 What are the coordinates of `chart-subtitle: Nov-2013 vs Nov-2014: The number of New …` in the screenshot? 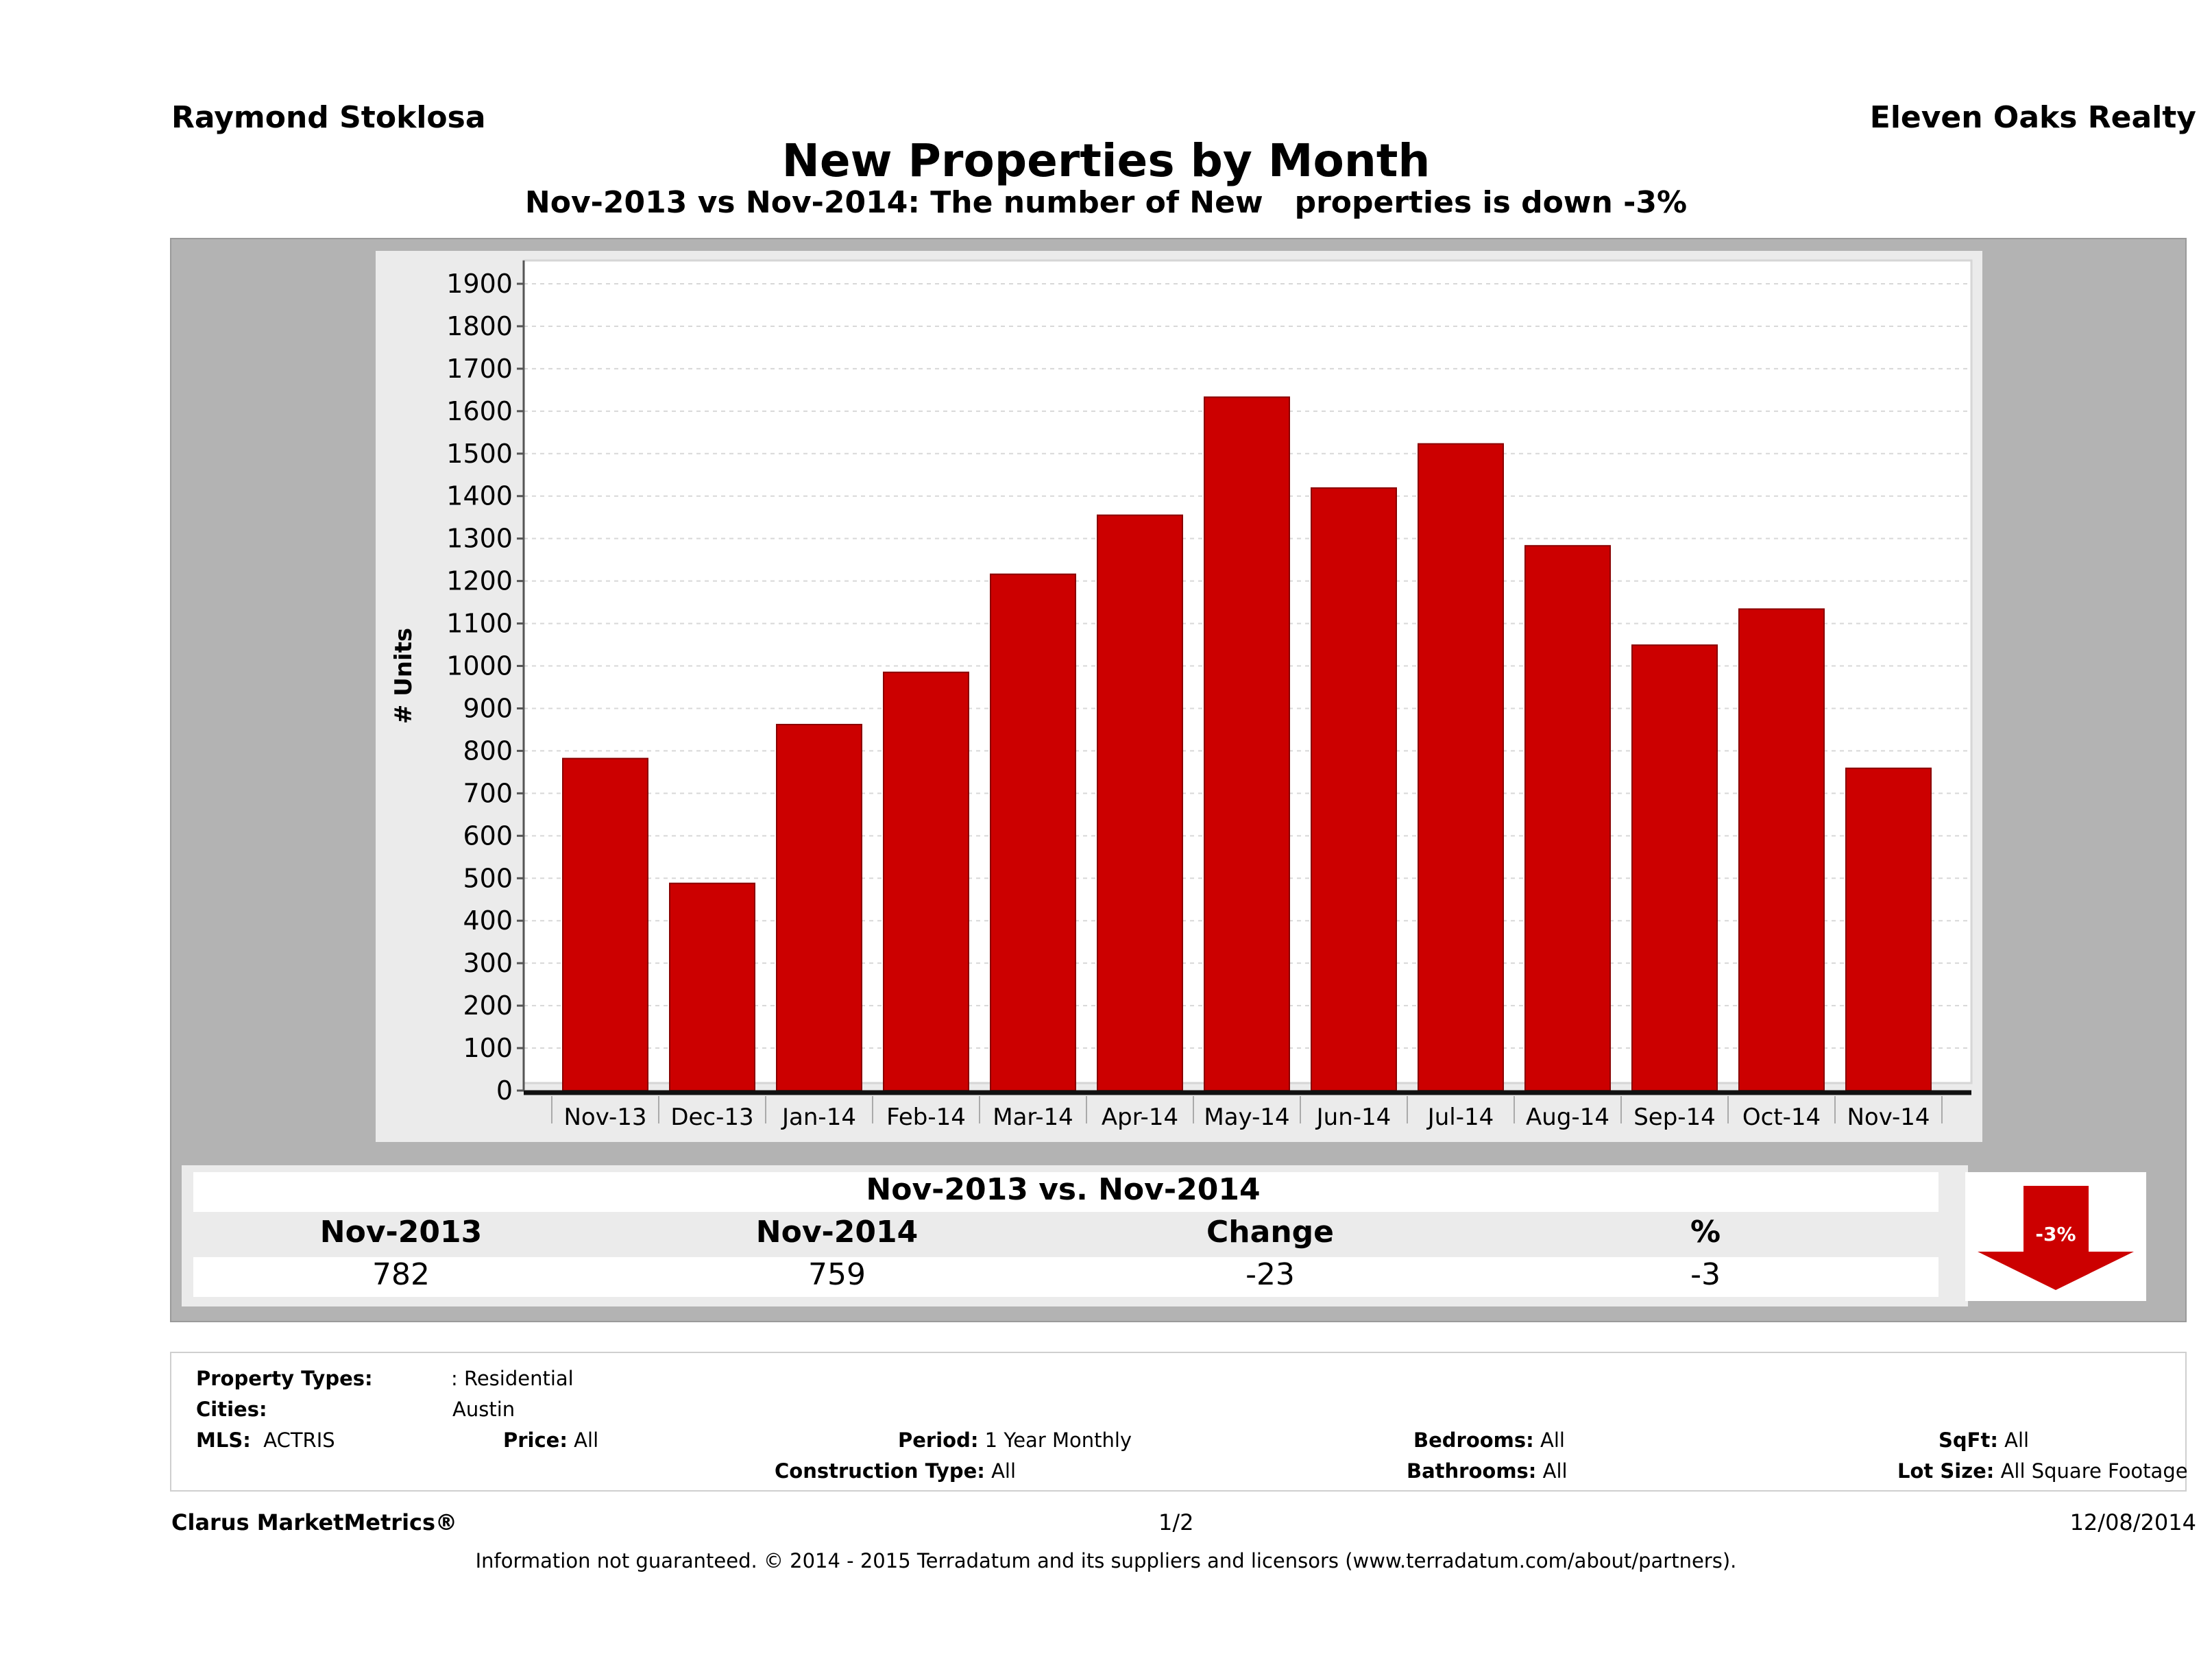 It's located at (1106, 202).